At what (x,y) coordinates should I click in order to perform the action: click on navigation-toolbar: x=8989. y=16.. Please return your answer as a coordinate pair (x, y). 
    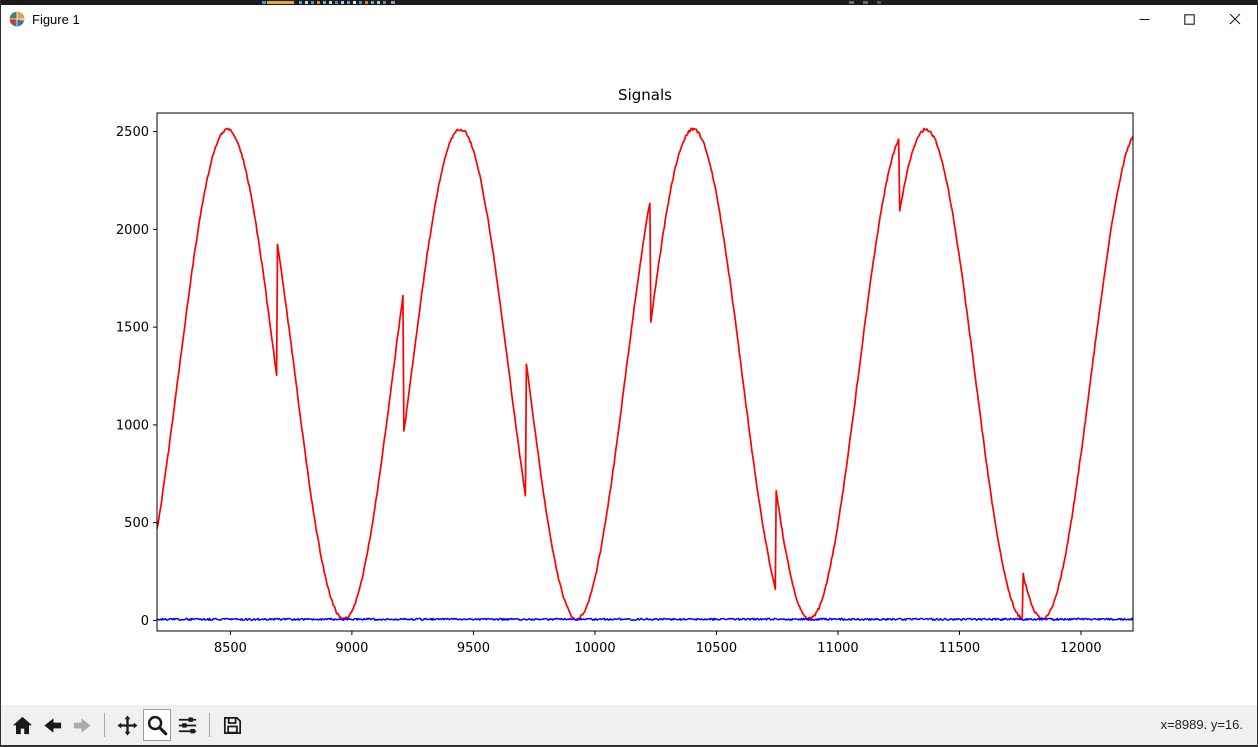
    Looking at the image, I should click on (629, 725).